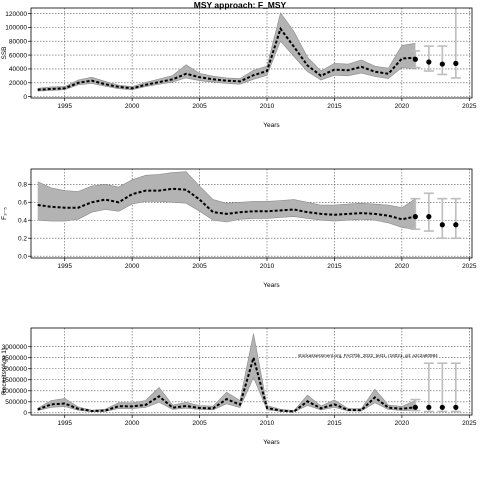 The width and height of the screenshot is (480, 480). What do you see at coordinates (15, 358) in the screenshot?
I see `y-tick-label: 2500000` at bounding box center [15, 358].